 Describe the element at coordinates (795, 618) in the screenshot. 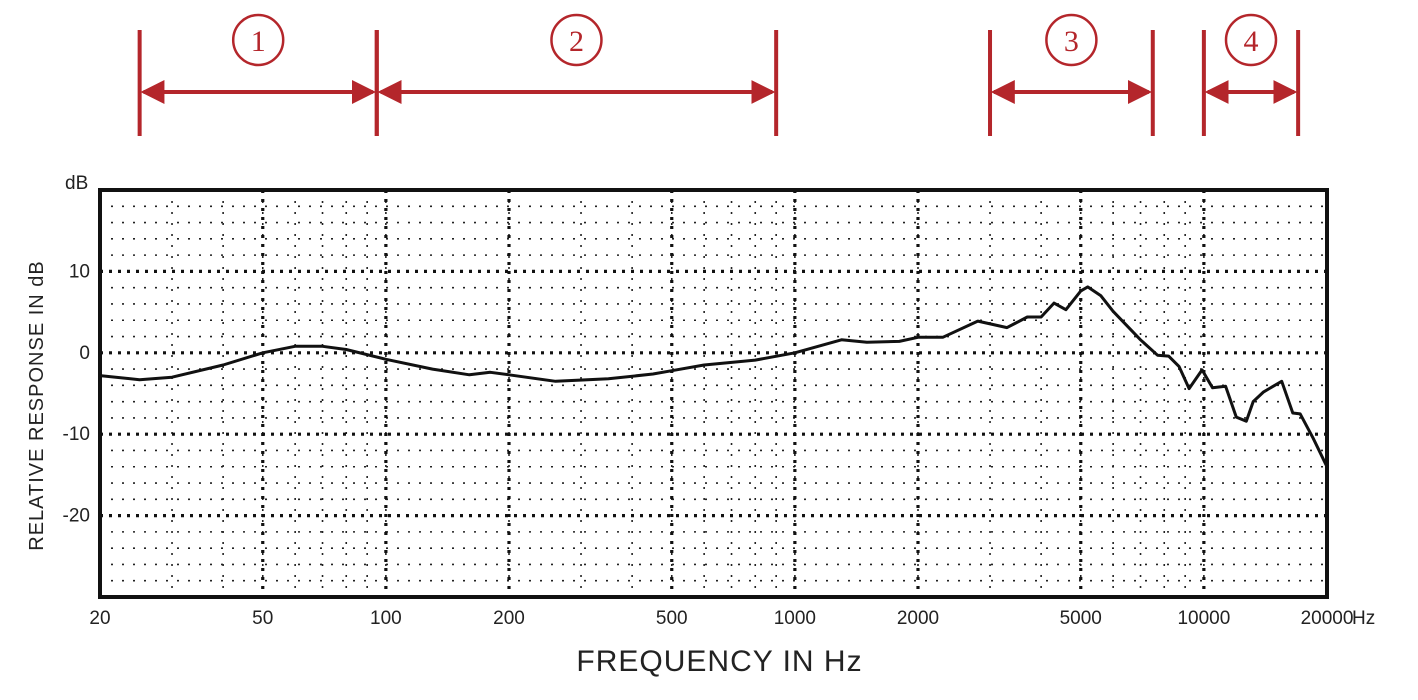

I see `x-tick-label: 1000` at that location.